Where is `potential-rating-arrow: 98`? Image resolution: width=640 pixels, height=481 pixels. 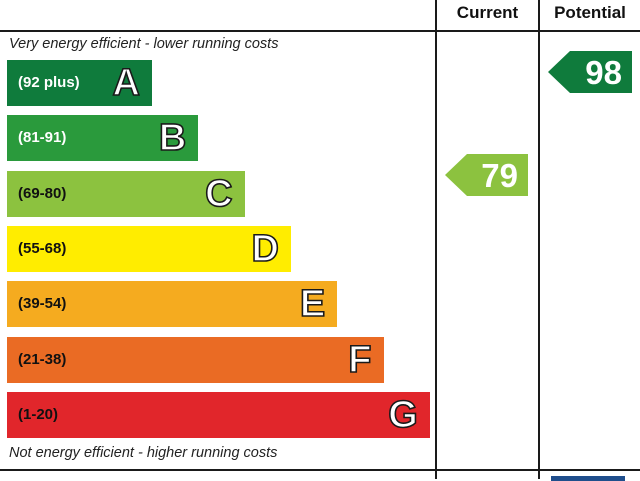
potential-rating-arrow: 98 is located at coordinates (590, 72).